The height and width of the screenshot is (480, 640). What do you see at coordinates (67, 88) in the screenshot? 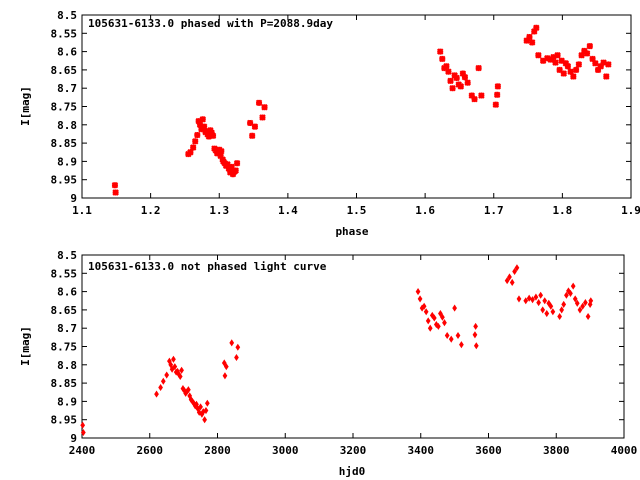
I see `y-tick-label: 8.7` at bounding box center [67, 88].